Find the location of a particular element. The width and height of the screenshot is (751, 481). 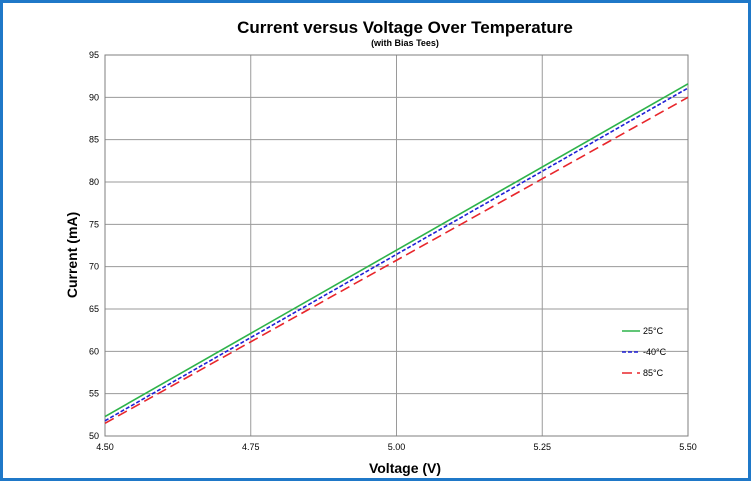

x-tick-label: 5.00 is located at coordinates (397, 447).